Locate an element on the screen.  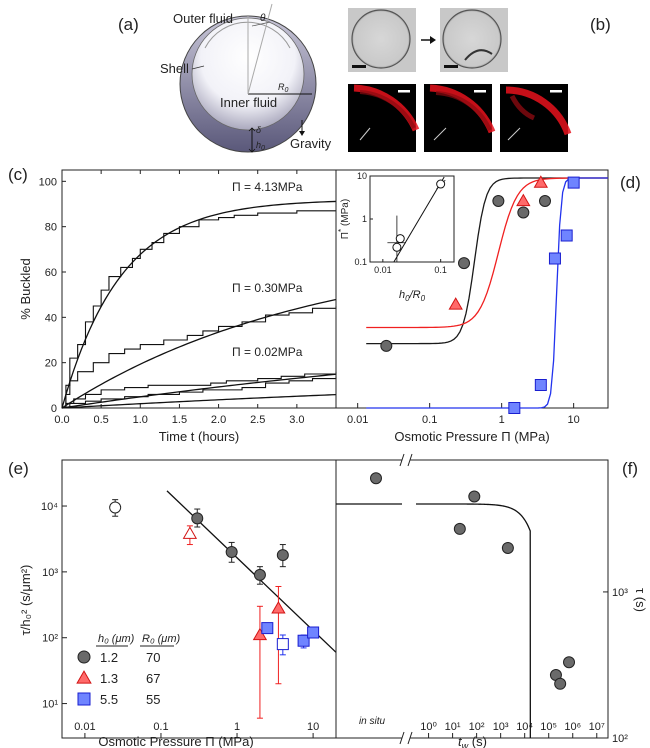
legend-r0-2: 67 is located at coordinates (153, 678).